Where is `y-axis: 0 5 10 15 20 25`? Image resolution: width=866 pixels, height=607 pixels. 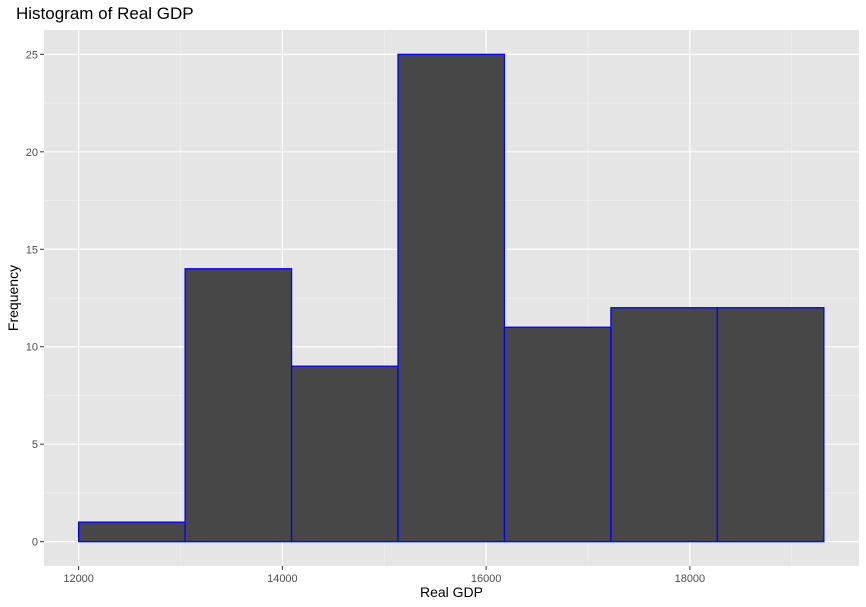
y-axis: 0 5 10 15 20 25 is located at coordinates (35, 299).